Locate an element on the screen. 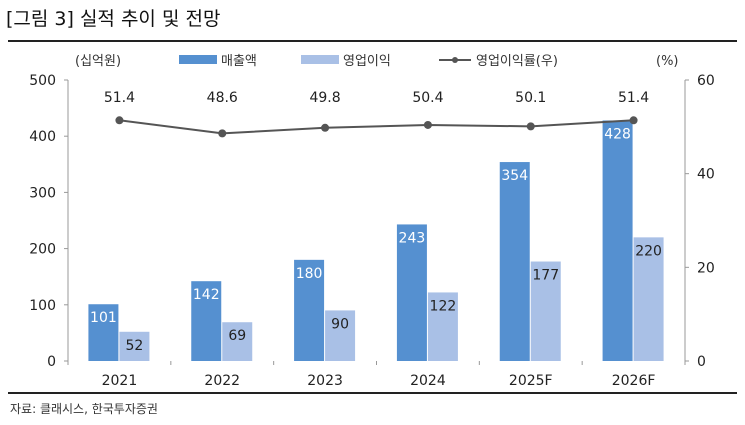  left-tick-label: 0 is located at coordinates (51, 362).